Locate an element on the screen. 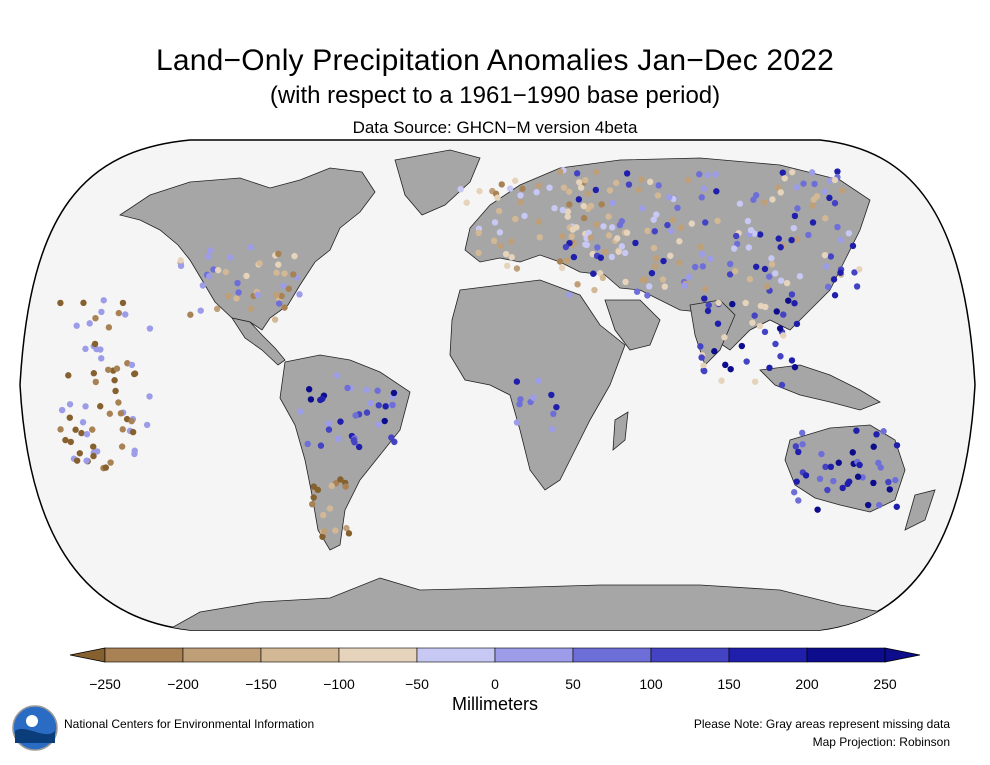  colorbar-tick-label: 50 is located at coordinates (573, 684).